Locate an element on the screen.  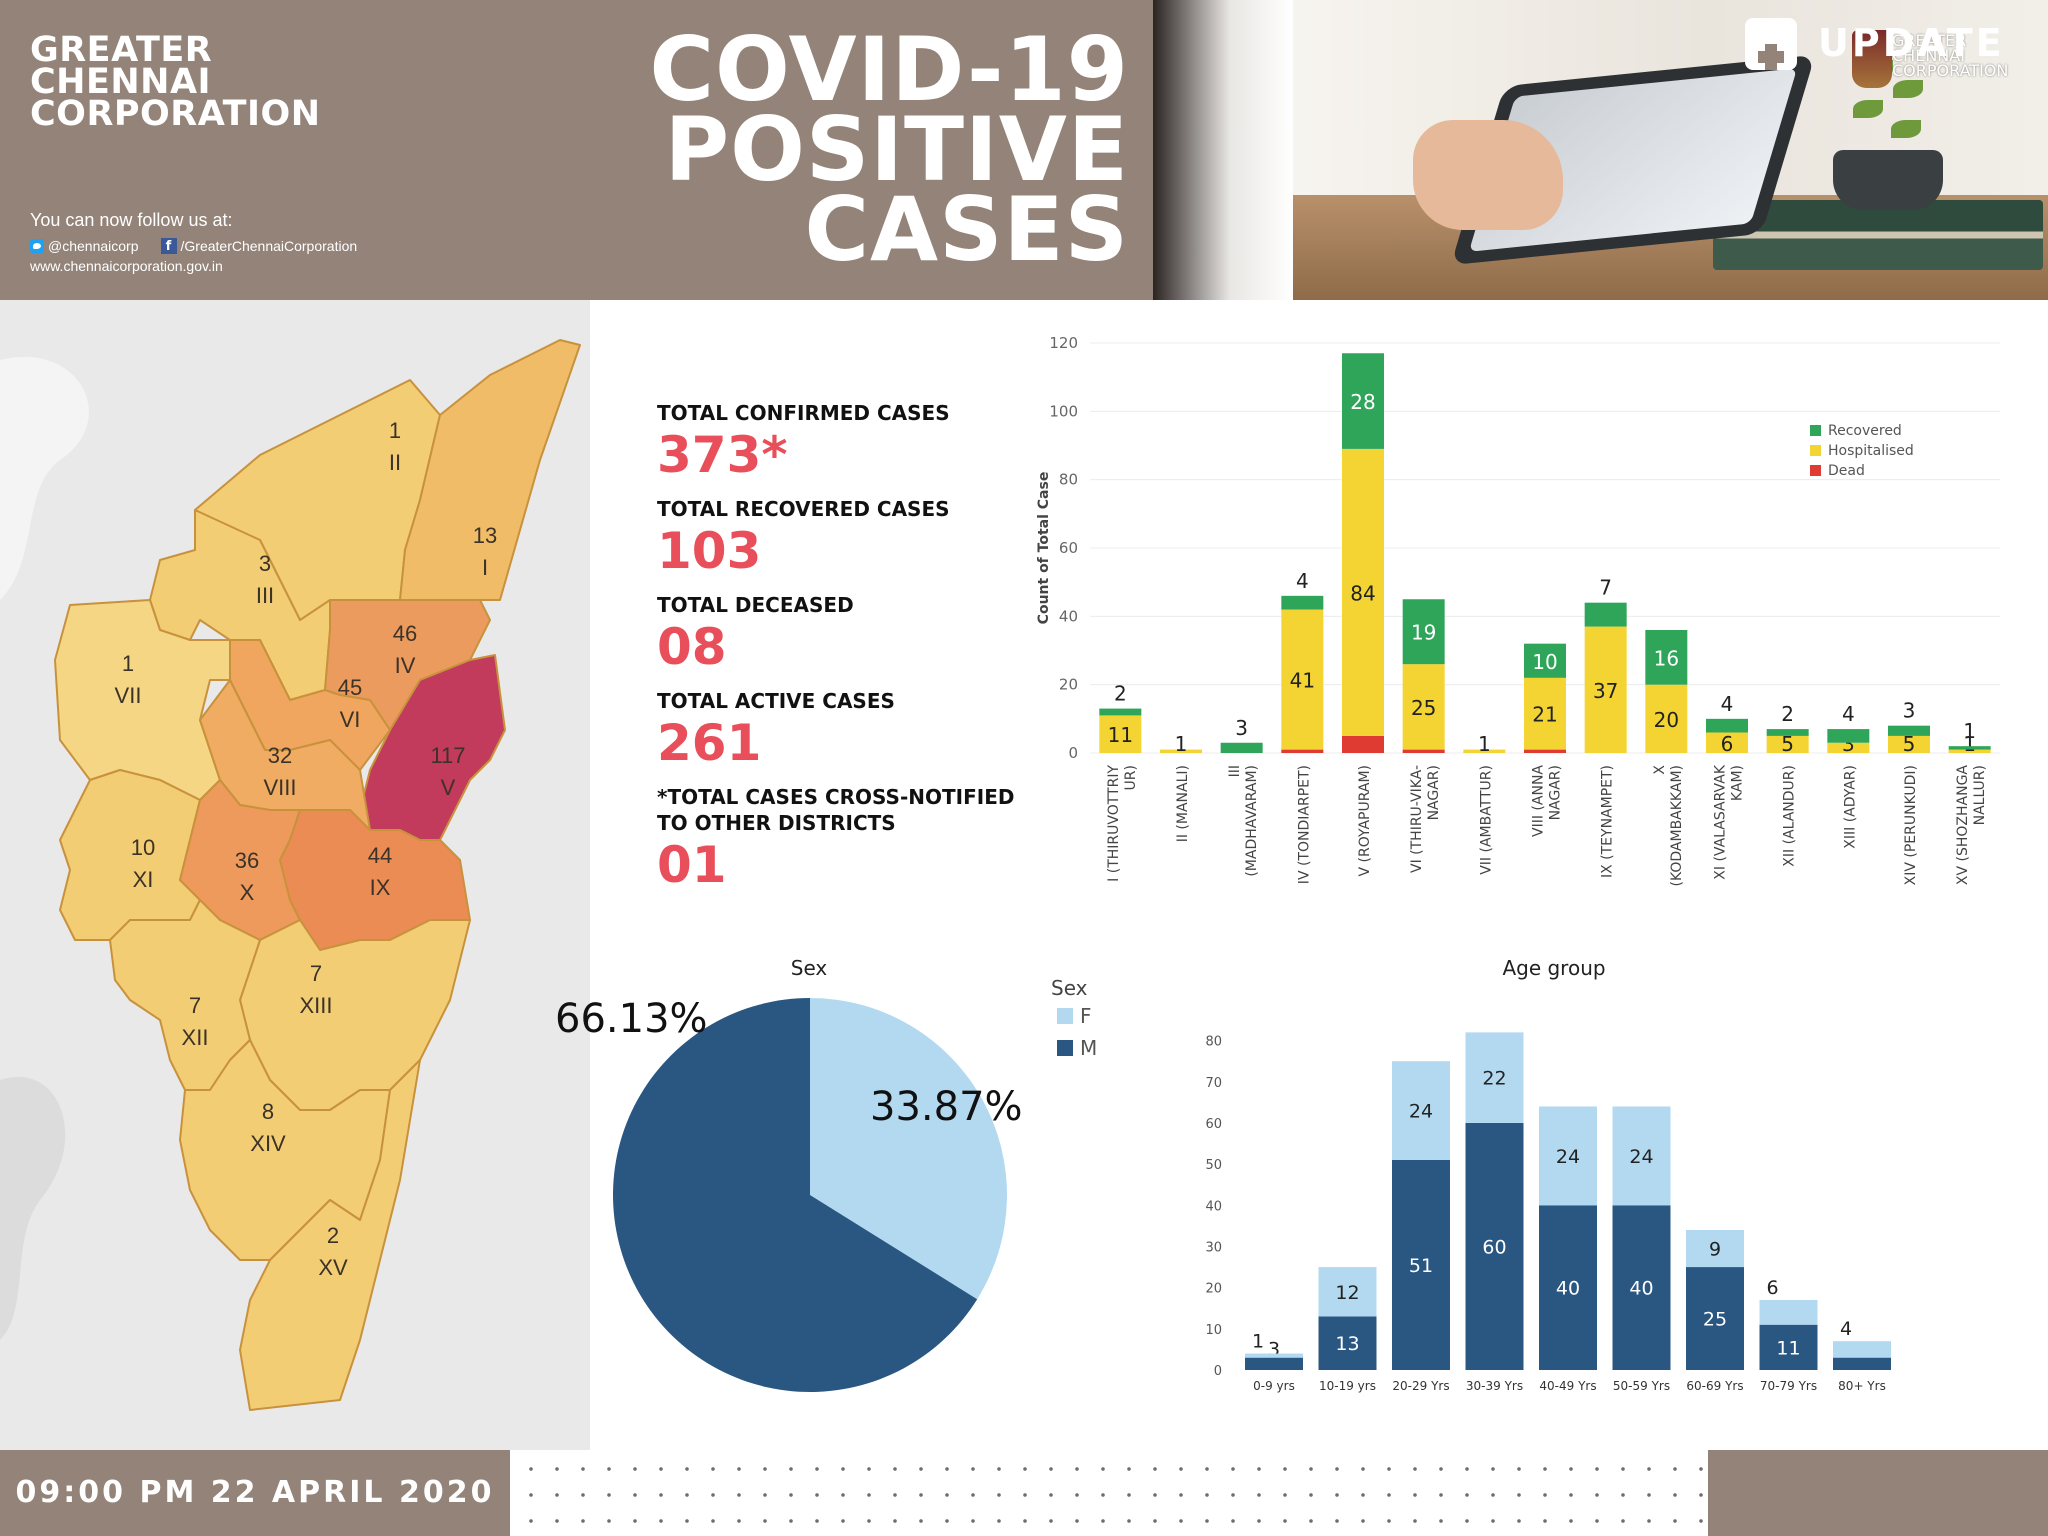
header-photo is located at coordinates (1600, 150).